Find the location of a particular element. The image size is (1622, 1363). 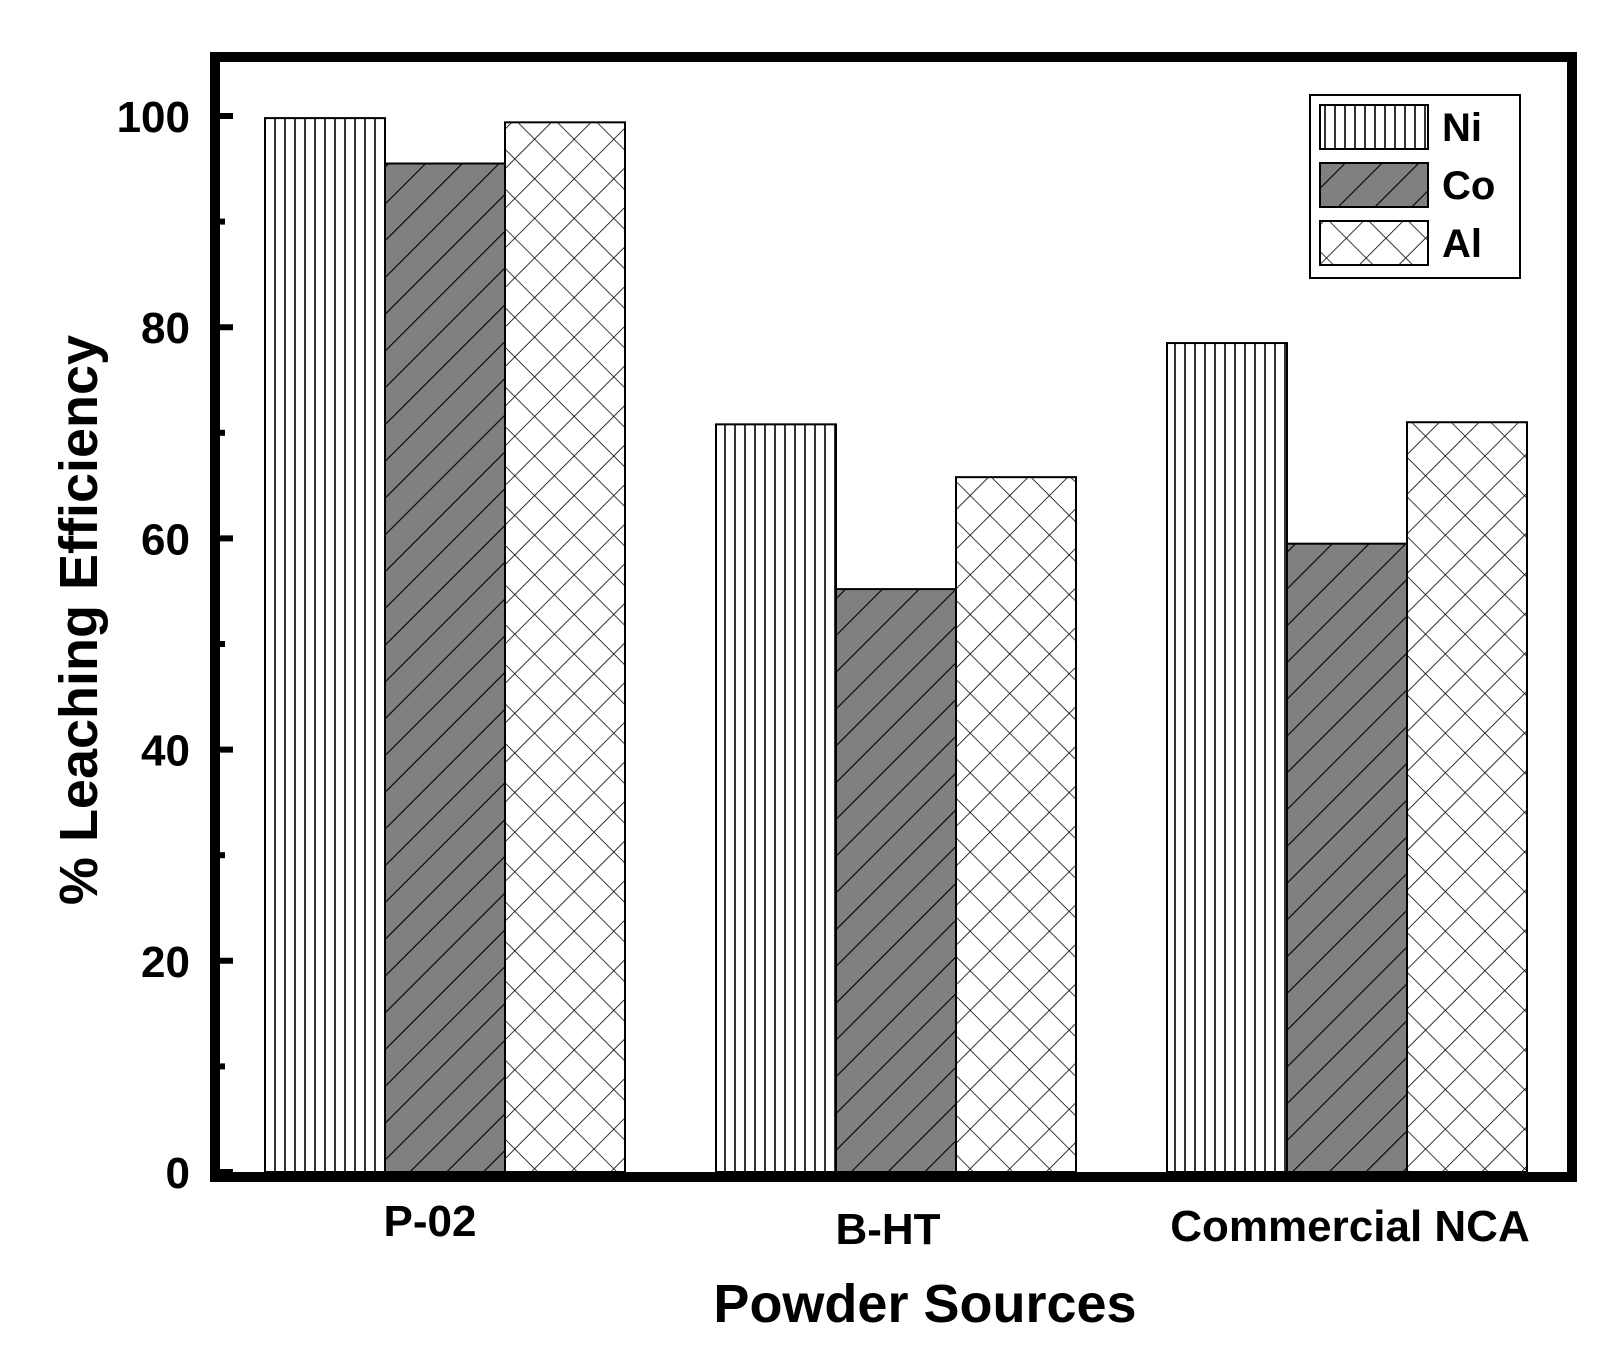

bar-co-commercial-nca is located at coordinates (1347, 857).